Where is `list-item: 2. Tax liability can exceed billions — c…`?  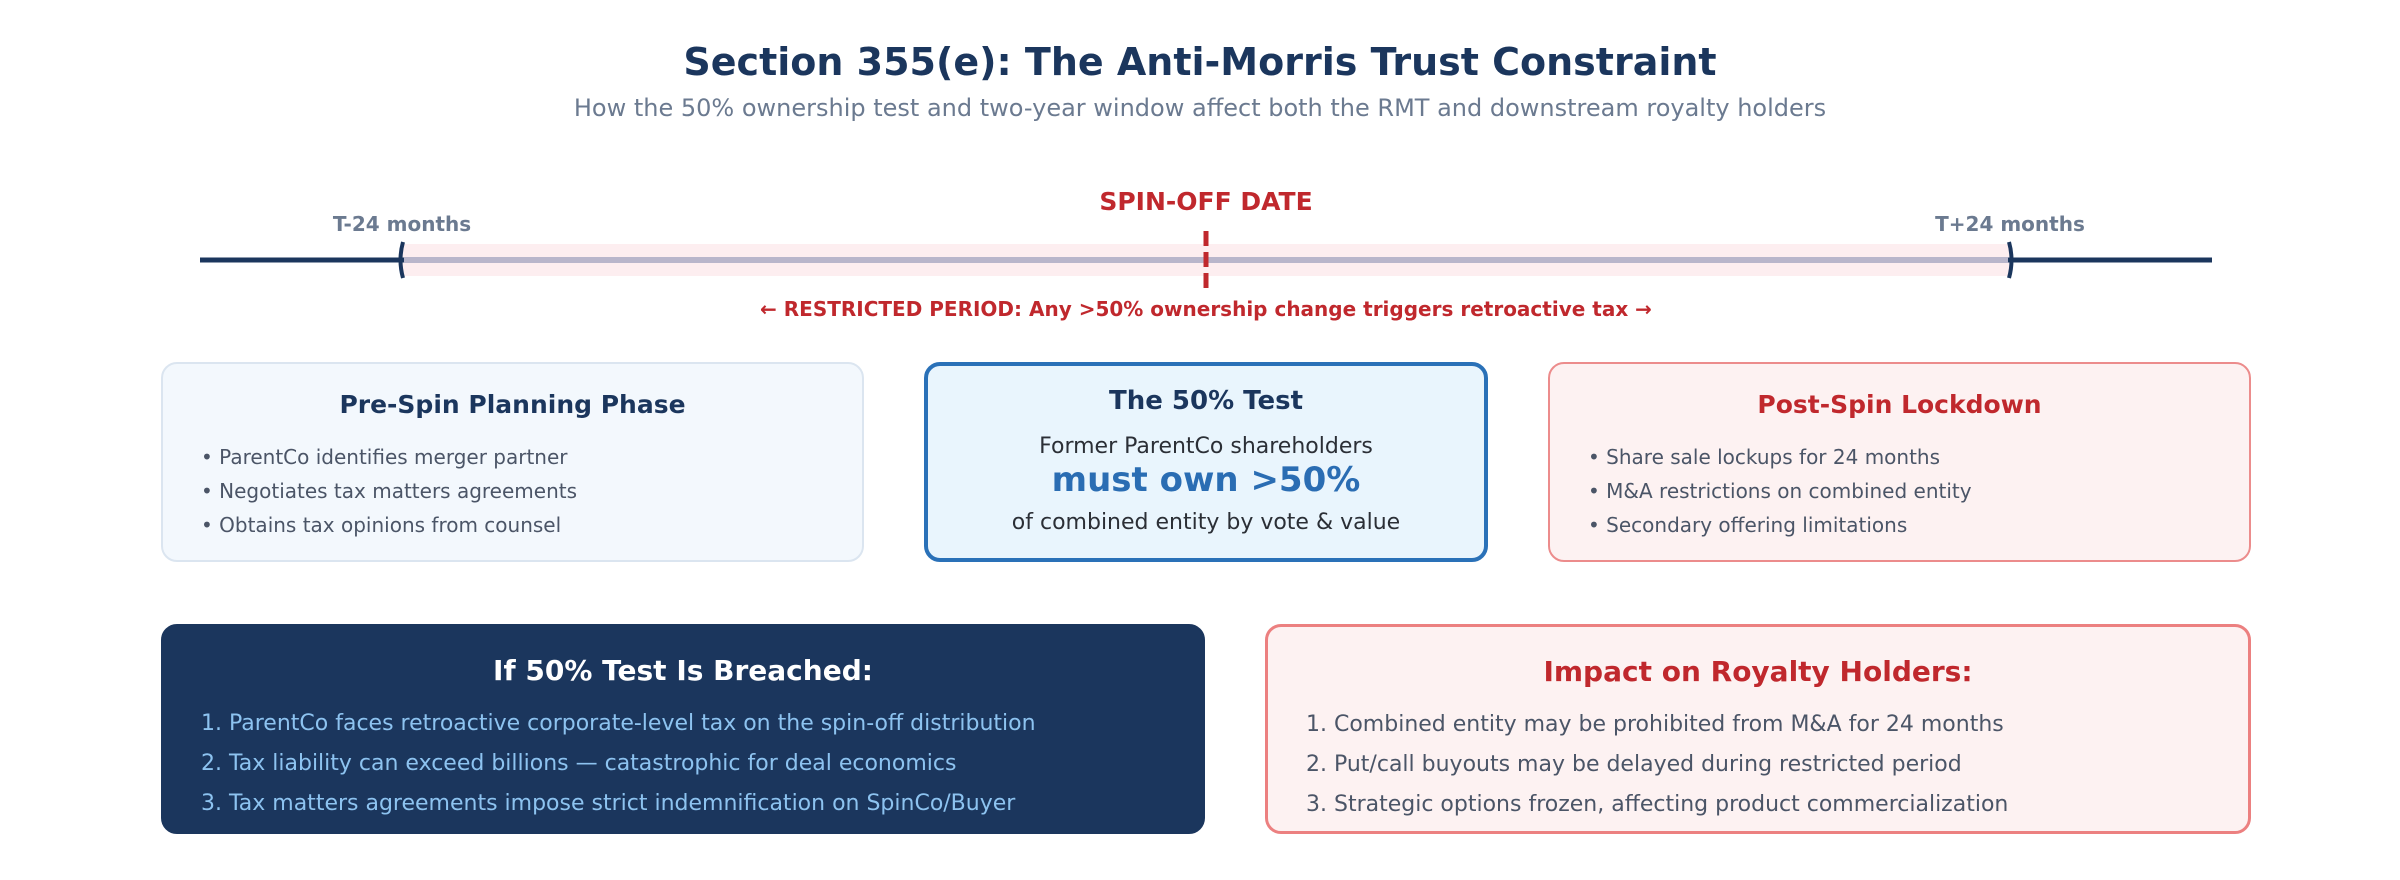 list-item: 2. Tax liability can exceed billions — c… is located at coordinates (579, 763).